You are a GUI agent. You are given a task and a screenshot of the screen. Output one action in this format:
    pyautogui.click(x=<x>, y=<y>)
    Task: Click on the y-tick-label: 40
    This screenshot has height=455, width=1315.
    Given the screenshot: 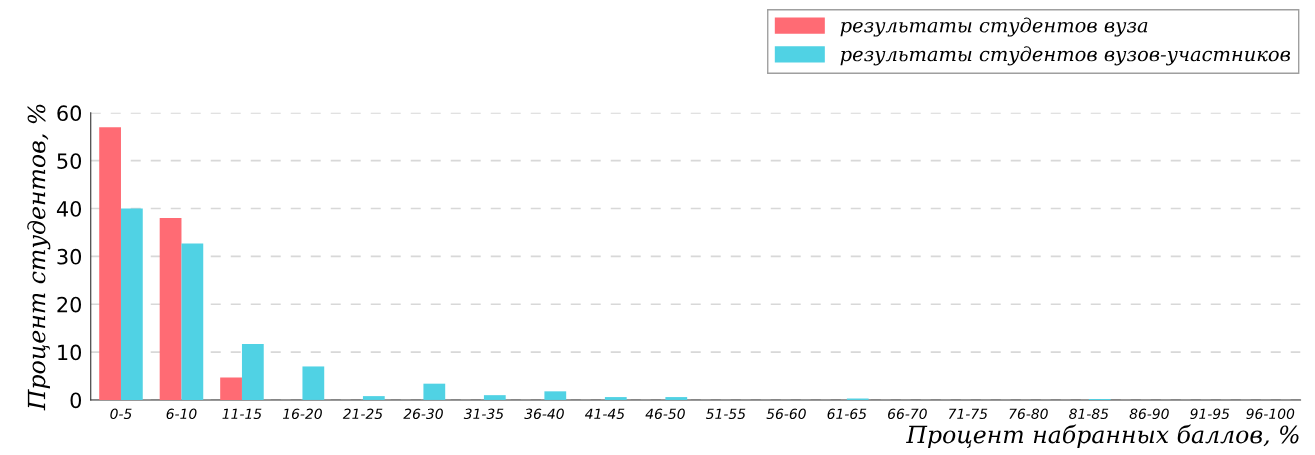 What is the action you would take?
    pyautogui.click(x=69, y=208)
    